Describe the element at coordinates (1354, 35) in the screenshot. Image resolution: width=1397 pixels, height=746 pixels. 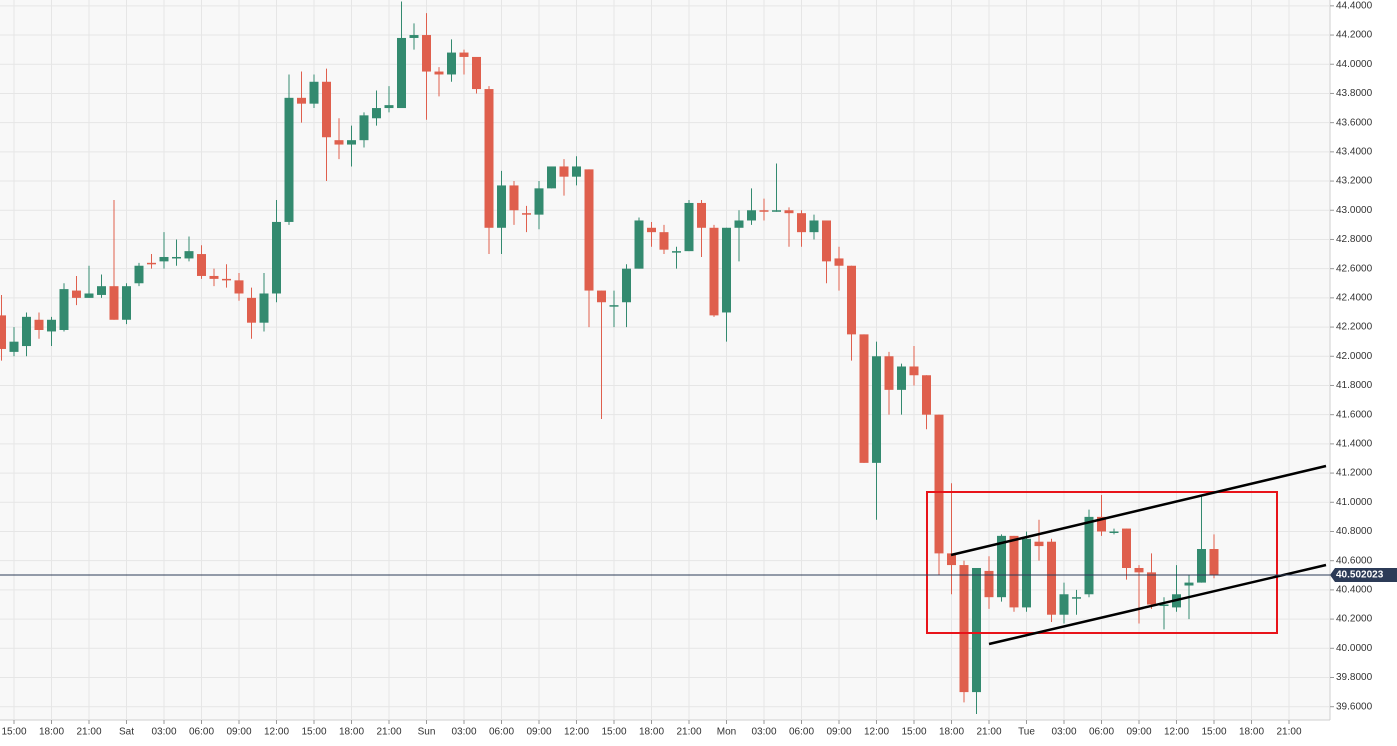
I see `y-tick-label: 44.2000` at that location.